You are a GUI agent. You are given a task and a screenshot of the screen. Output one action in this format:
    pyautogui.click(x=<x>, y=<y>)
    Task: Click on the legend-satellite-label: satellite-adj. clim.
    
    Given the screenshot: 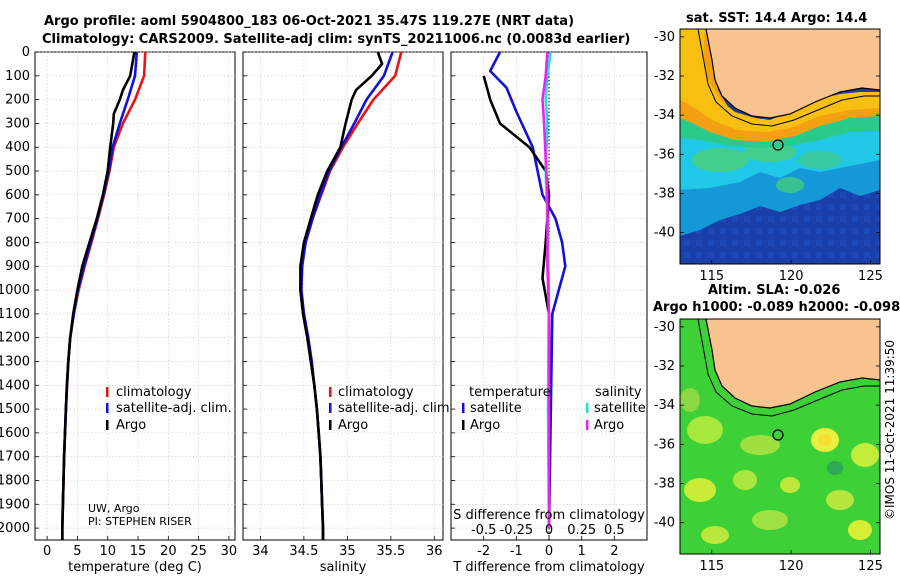 What is the action you would take?
    pyautogui.click(x=174, y=408)
    